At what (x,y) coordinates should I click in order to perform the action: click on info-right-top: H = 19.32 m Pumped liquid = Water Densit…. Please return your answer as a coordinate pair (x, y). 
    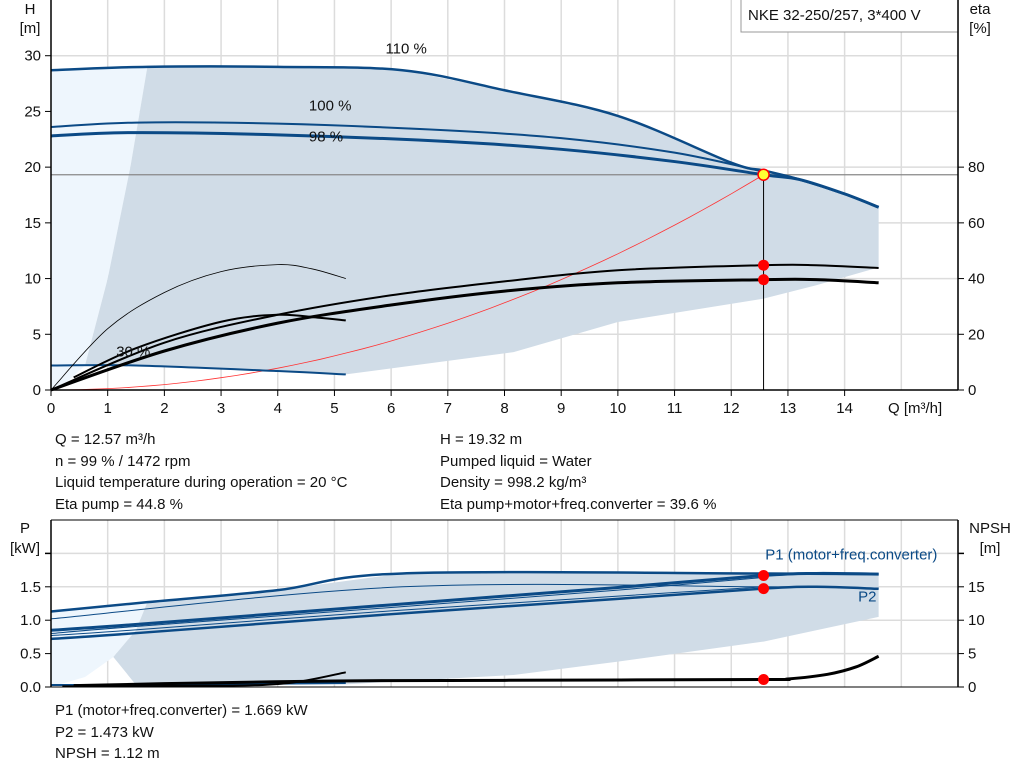
    Looking at the image, I should click on (578, 472).